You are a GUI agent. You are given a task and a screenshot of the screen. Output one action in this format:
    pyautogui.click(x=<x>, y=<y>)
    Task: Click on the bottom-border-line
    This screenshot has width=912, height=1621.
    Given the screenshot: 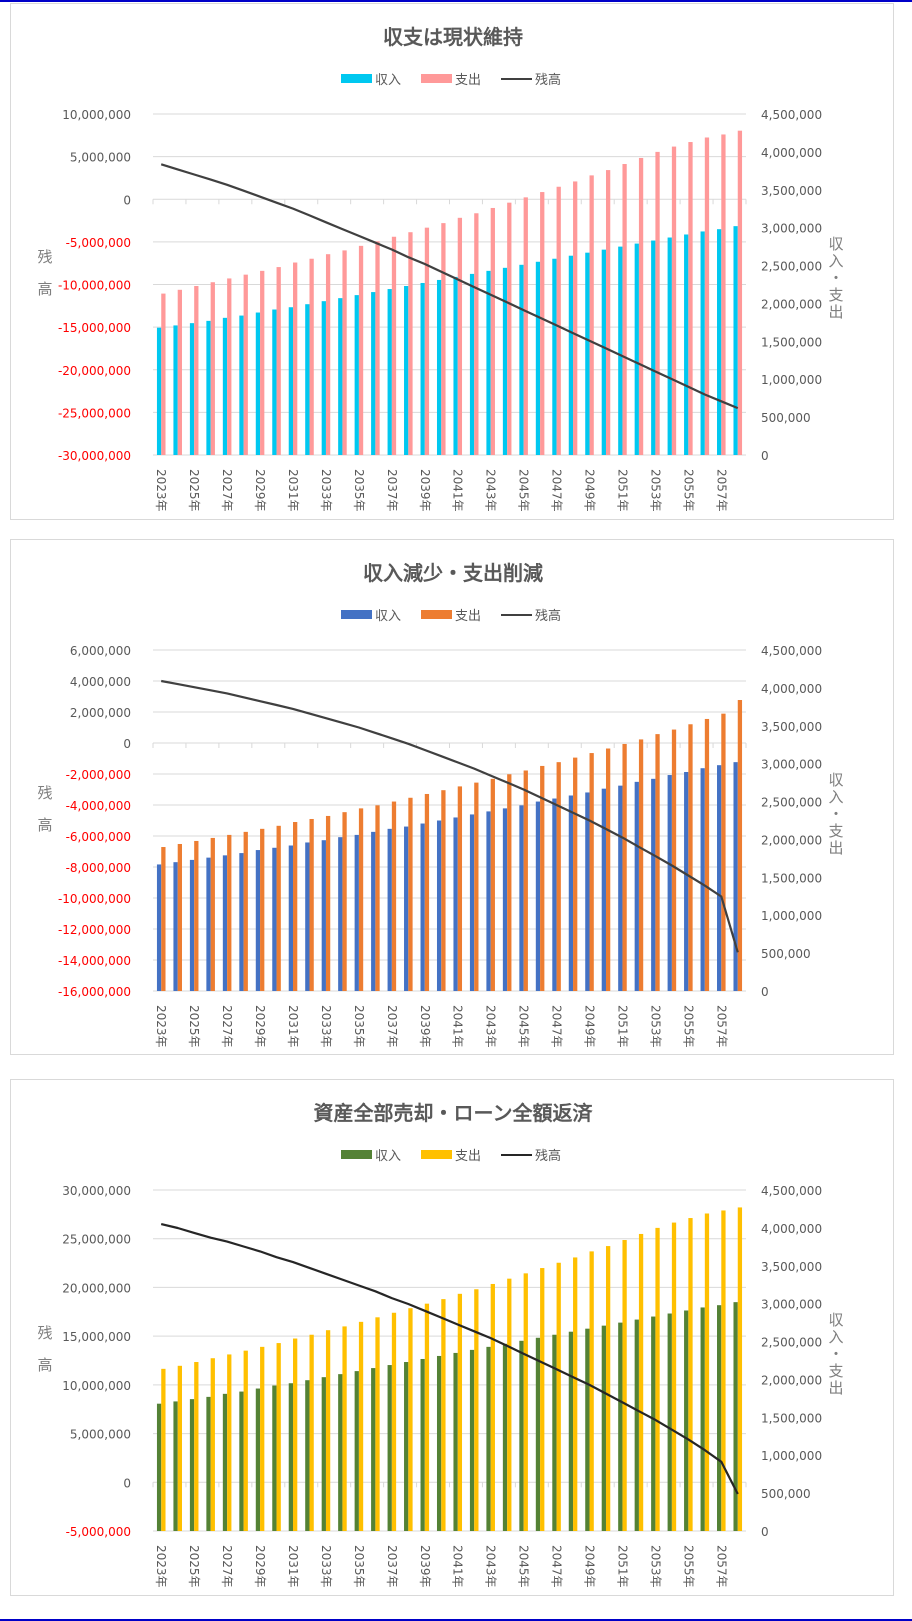 What is the action you would take?
    pyautogui.click(x=456, y=1620)
    